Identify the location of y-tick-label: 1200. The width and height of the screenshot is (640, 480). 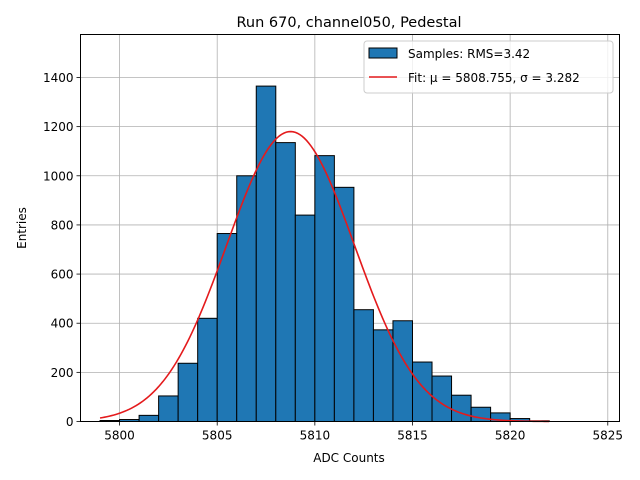
(58, 127).